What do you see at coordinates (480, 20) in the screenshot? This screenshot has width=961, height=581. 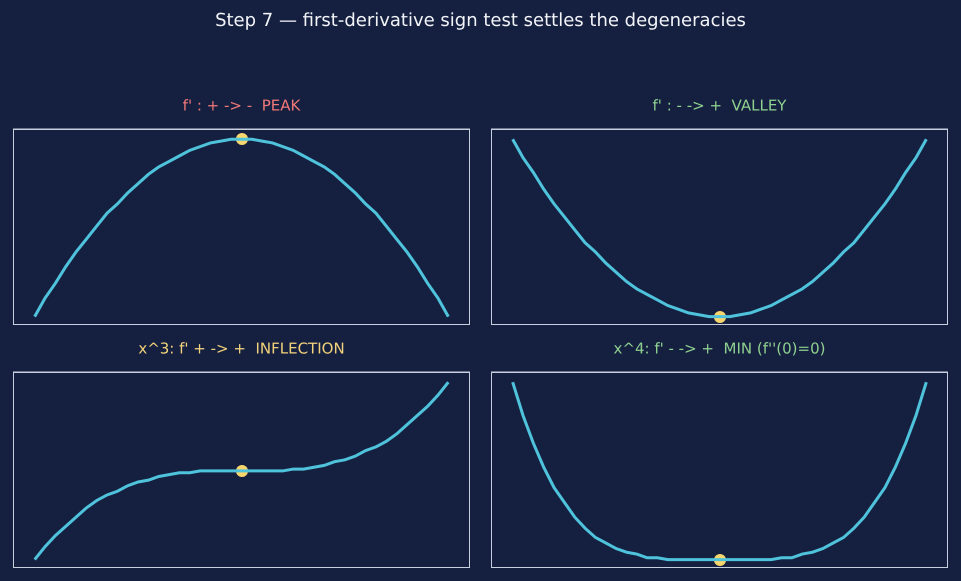 I see `text: Step 7 — first-derivative sign test settles the degeneracies` at bounding box center [480, 20].